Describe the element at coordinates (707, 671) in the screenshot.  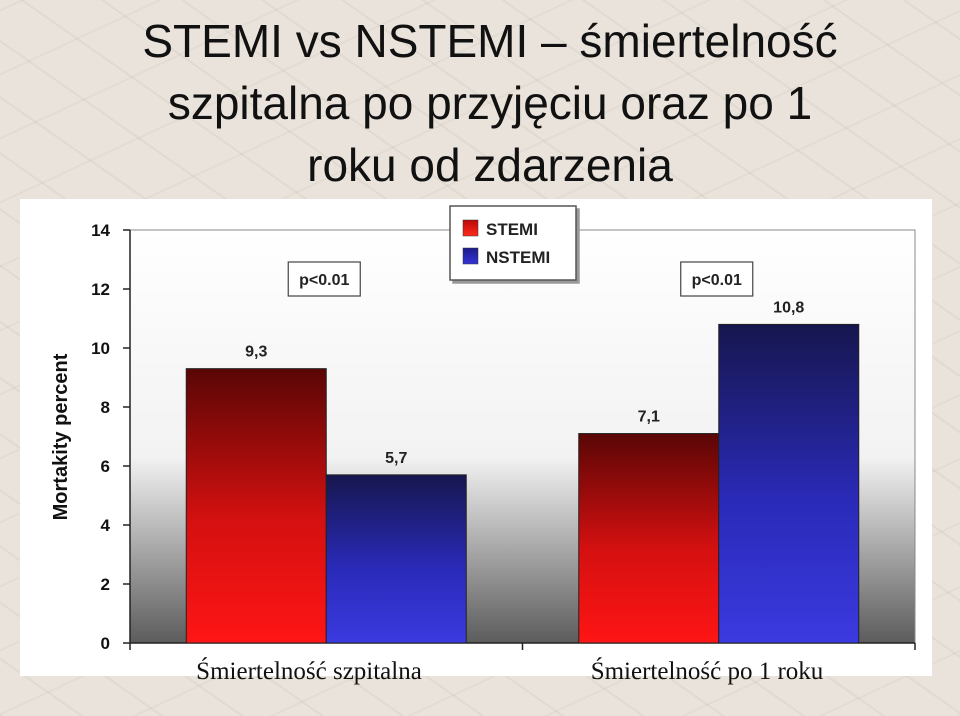
I see `category-label-2: Śmiertelność po 1 roku` at that location.